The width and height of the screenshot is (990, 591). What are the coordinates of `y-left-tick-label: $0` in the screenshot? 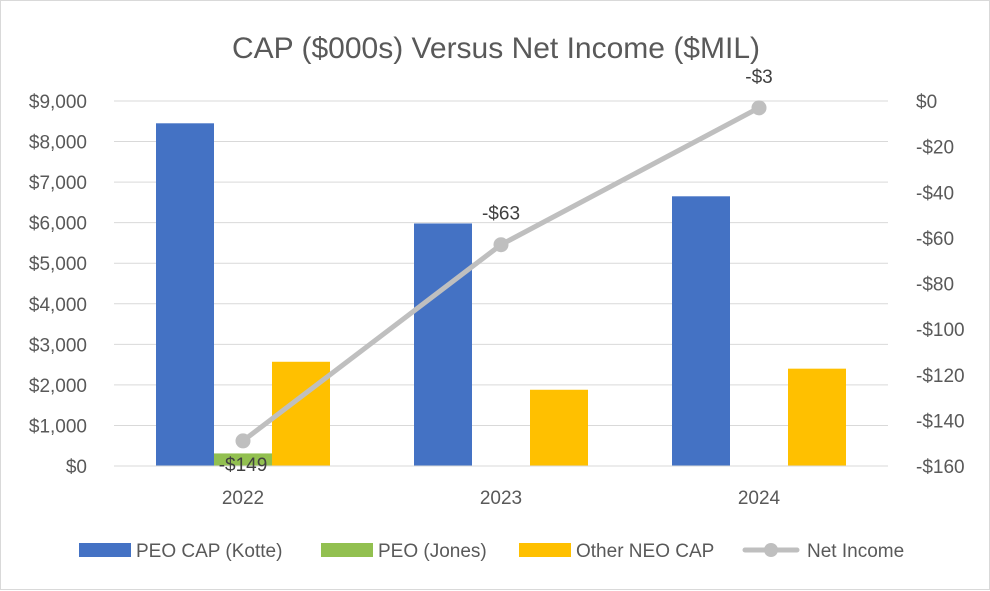 It's located at (76, 467).